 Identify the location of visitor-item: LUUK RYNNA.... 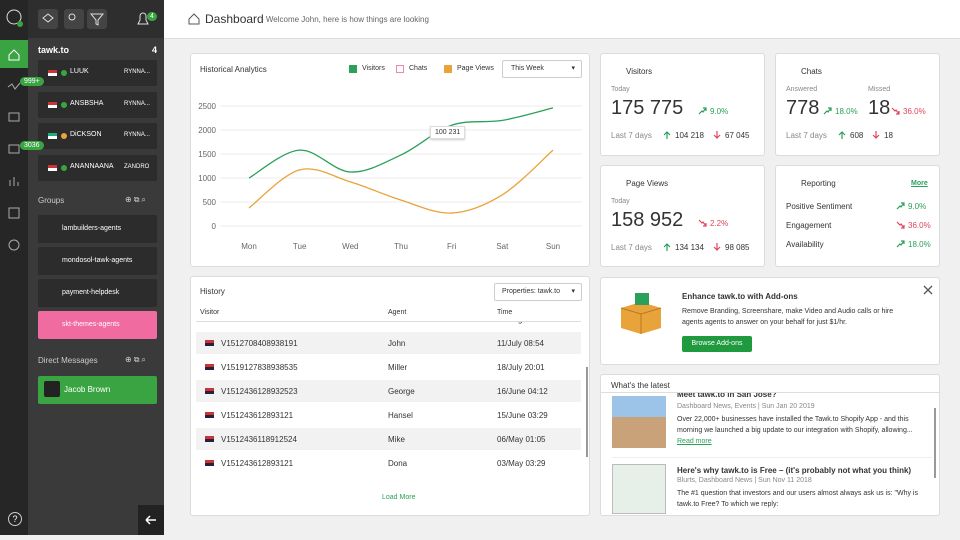
(97, 73).